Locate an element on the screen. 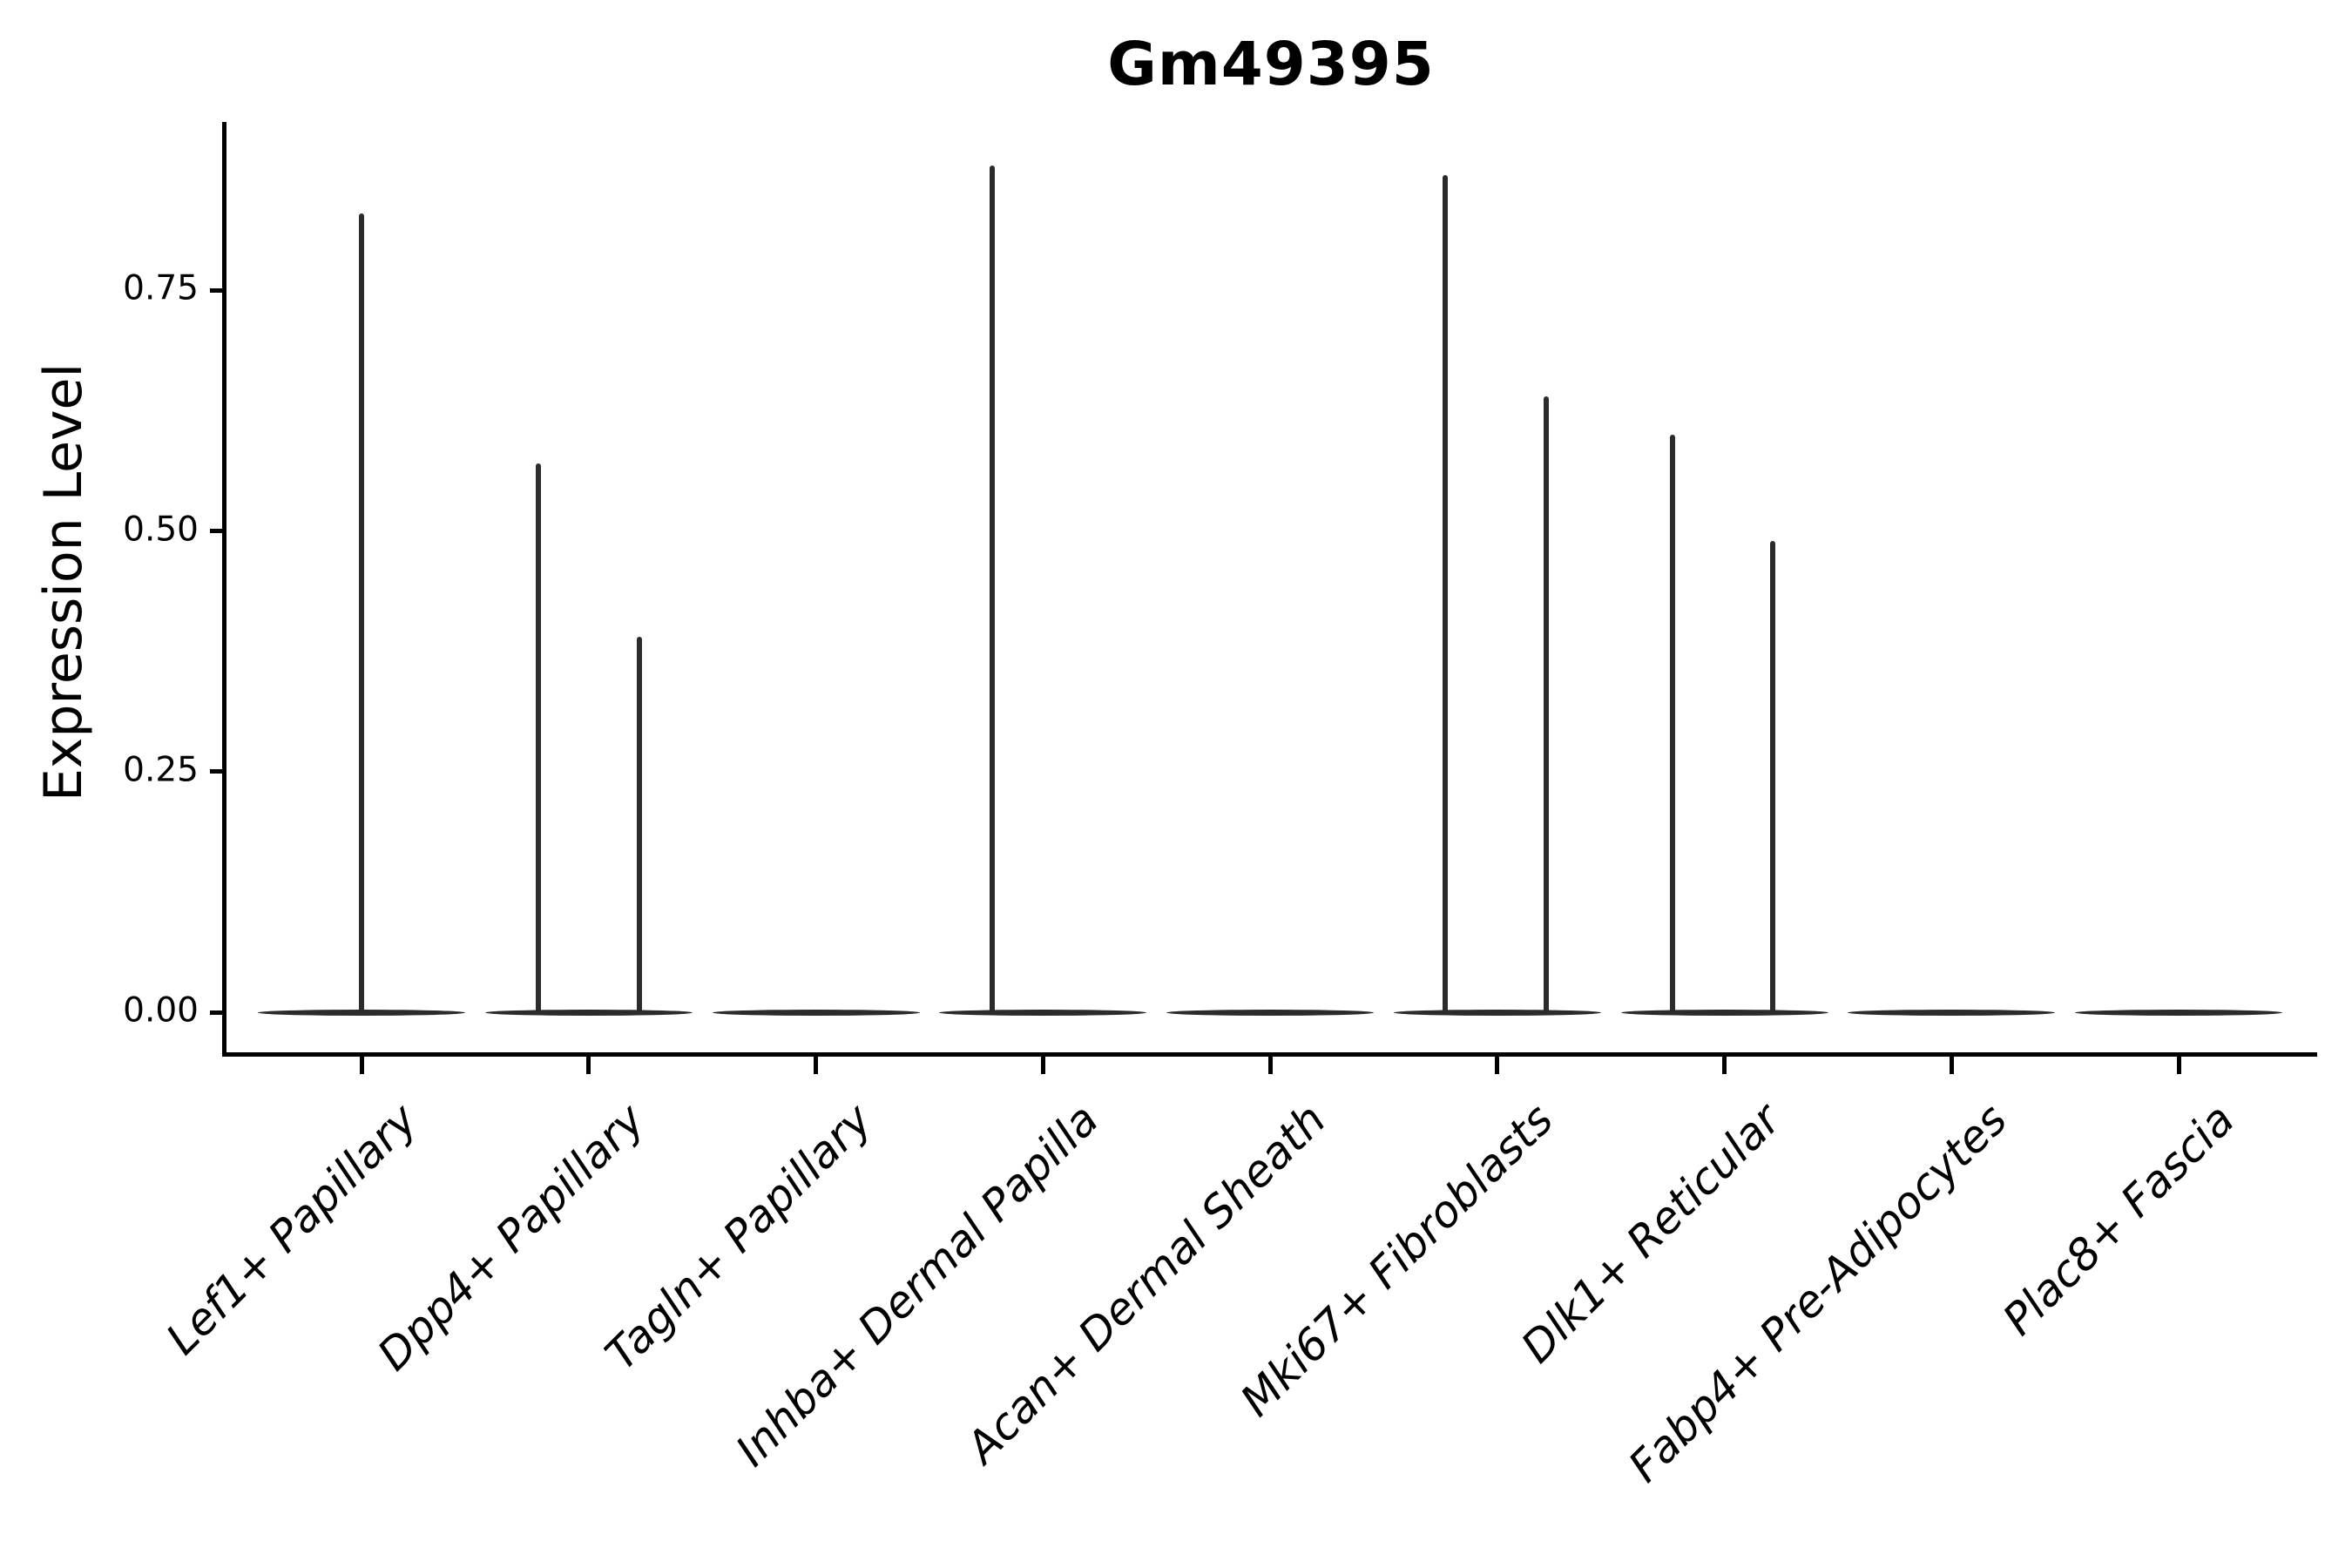 This screenshot has height=1568, width=2352. y-axis-label: Expression Level is located at coordinates (64, 581).